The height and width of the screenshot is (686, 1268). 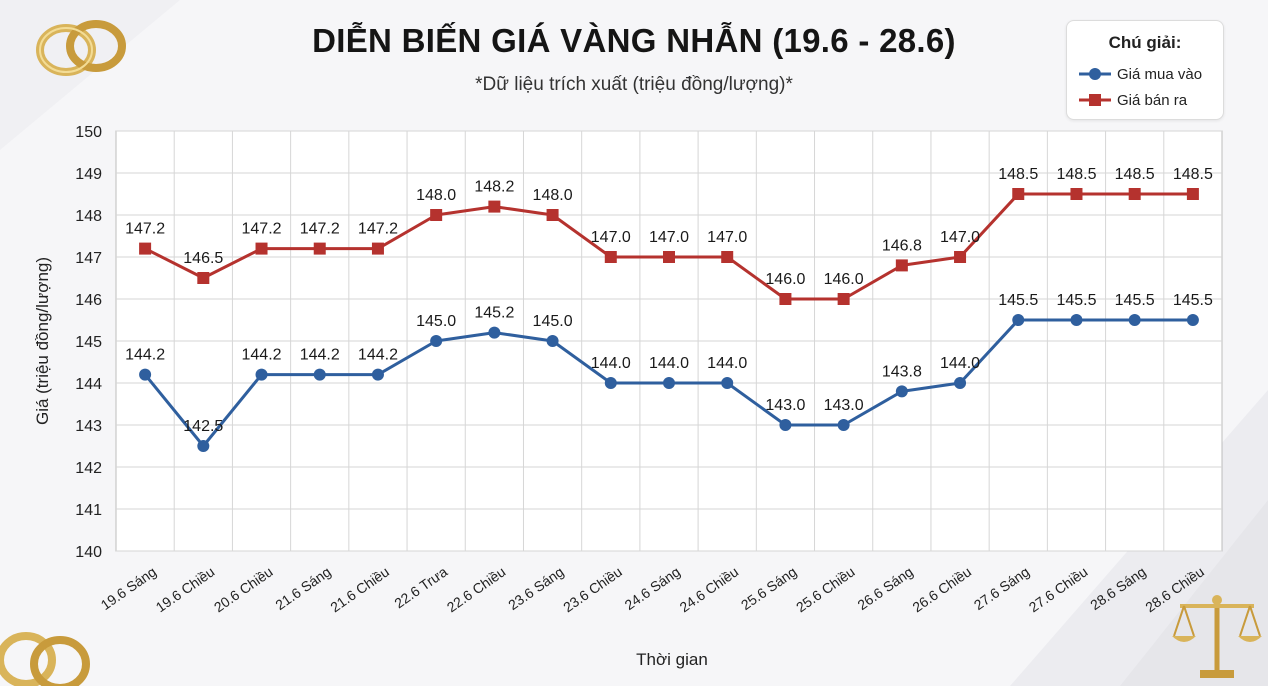 I want to click on chart-subtitle: *Dữ liệu trích xuất (triệu đồng/lượng)*, so click(x=634, y=84).